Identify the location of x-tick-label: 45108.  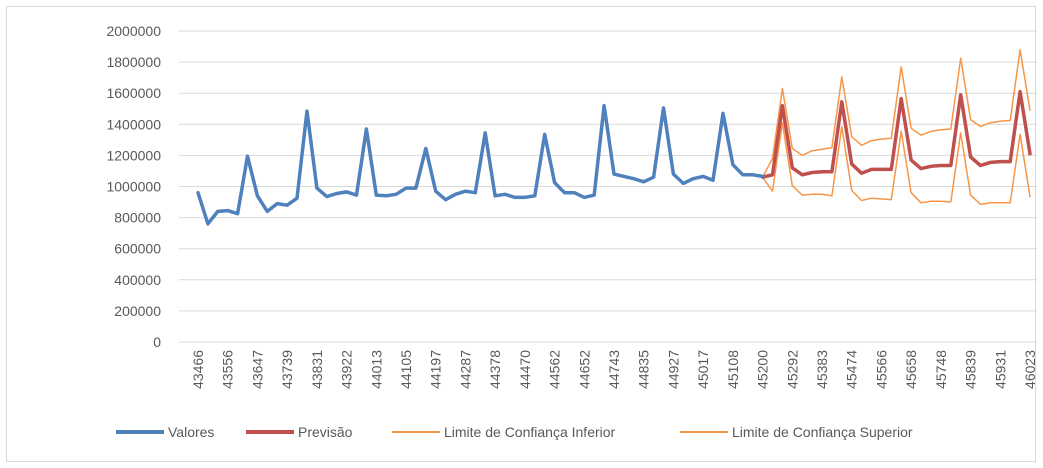
(733, 369).